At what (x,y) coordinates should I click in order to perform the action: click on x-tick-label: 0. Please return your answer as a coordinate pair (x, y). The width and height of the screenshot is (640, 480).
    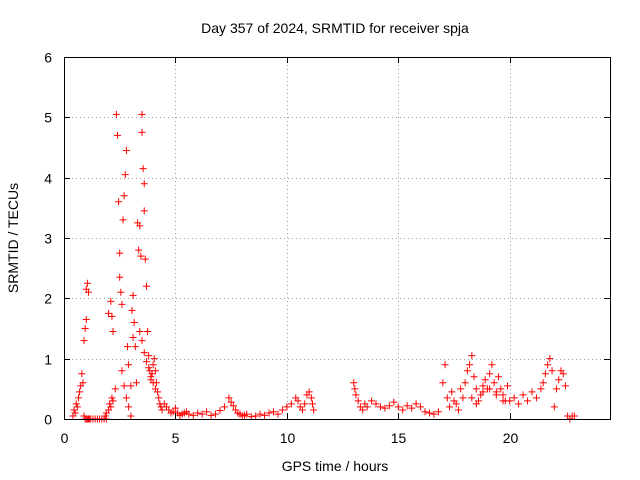
    Looking at the image, I should click on (65, 438).